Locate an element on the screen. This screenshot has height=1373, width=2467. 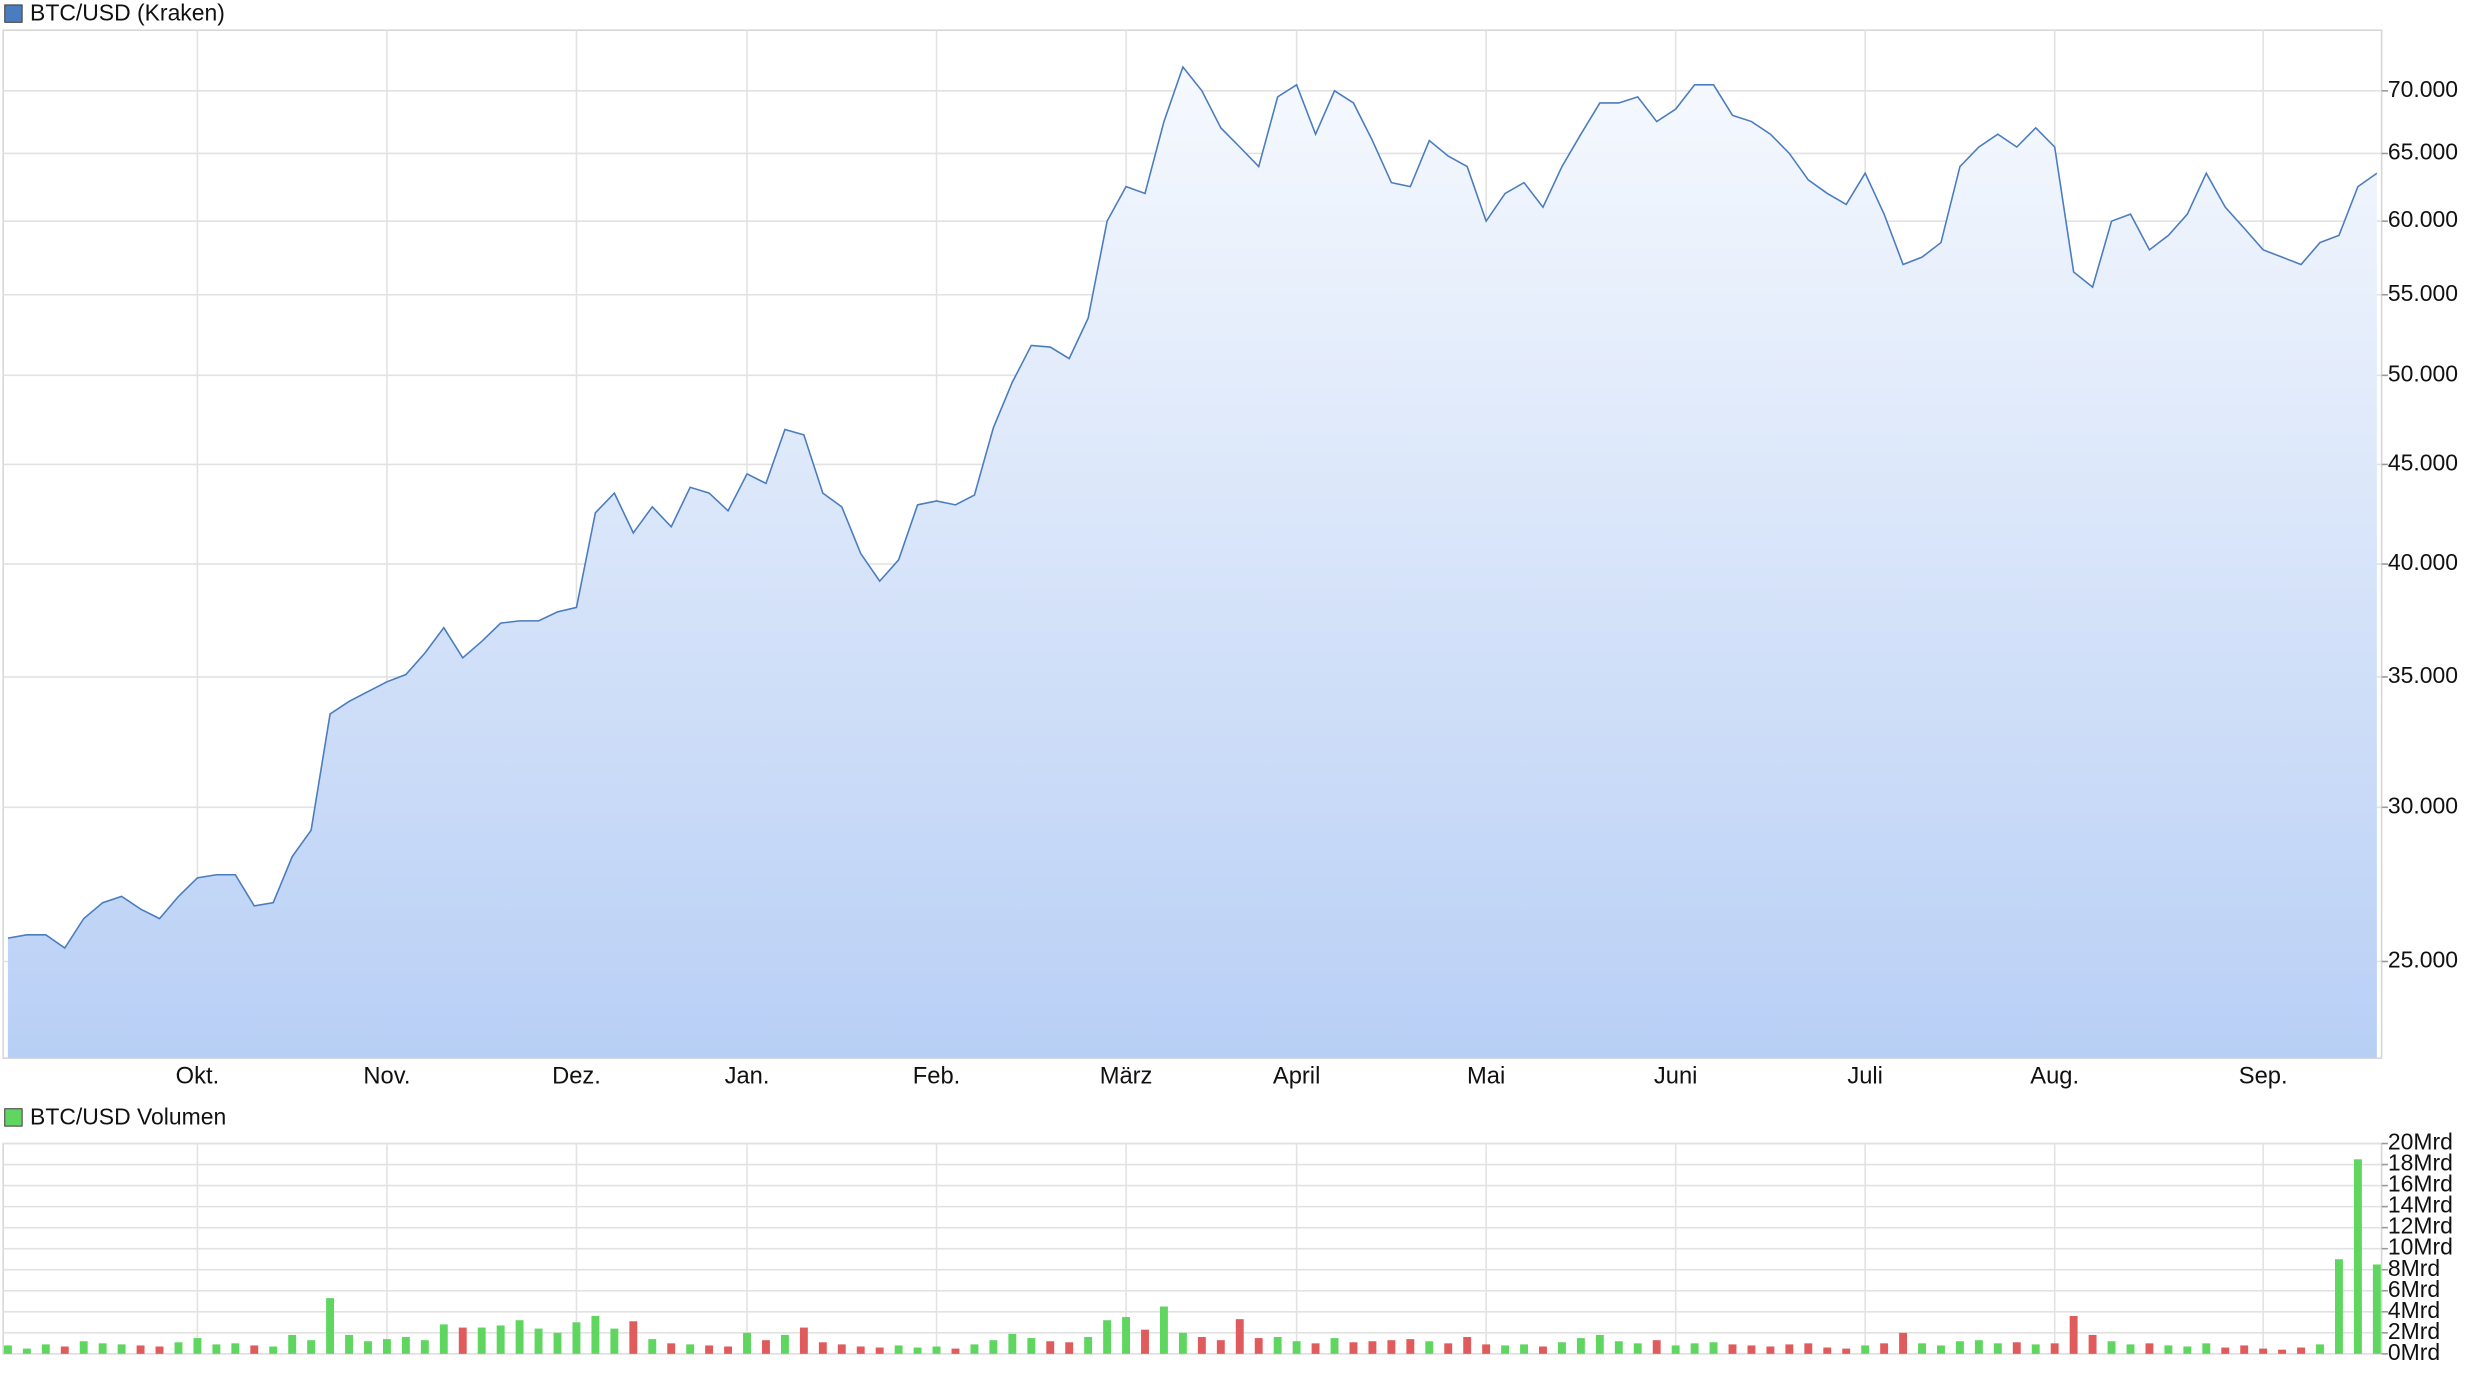
y-tick-label: 50.000 is located at coordinates (2423, 373).